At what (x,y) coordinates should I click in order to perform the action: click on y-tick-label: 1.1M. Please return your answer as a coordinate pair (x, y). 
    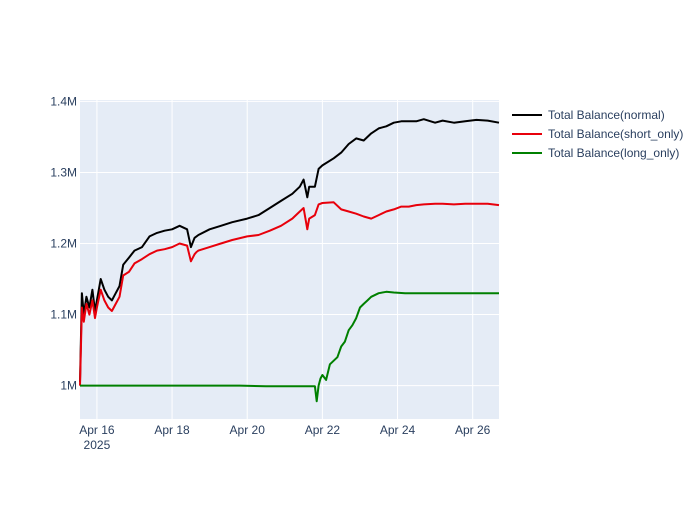
    Looking at the image, I should click on (63, 315).